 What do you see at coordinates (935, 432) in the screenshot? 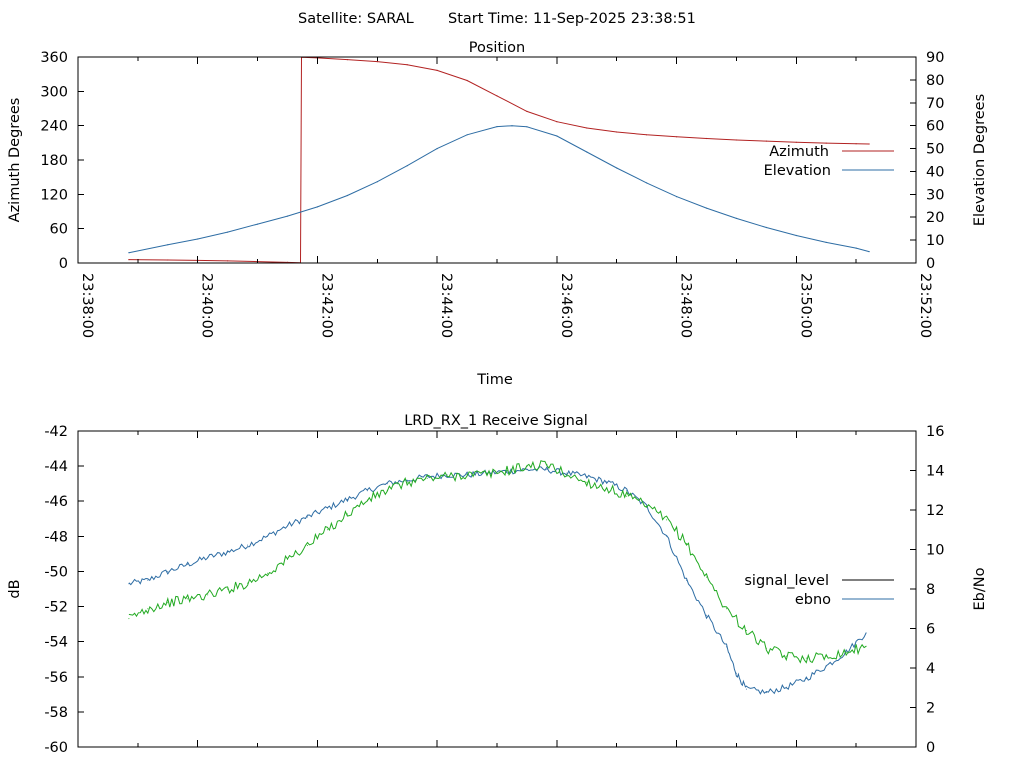
I see `receive-y2-tick-label: 16` at bounding box center [935, 432].